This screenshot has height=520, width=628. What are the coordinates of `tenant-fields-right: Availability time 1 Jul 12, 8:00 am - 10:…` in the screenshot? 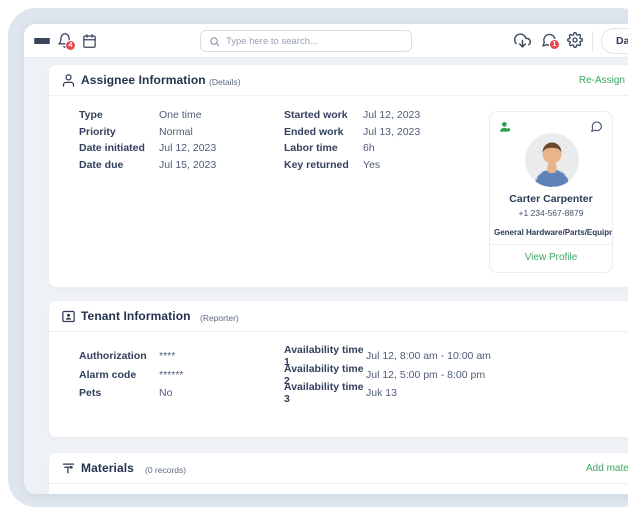 It's located at (387, 375).